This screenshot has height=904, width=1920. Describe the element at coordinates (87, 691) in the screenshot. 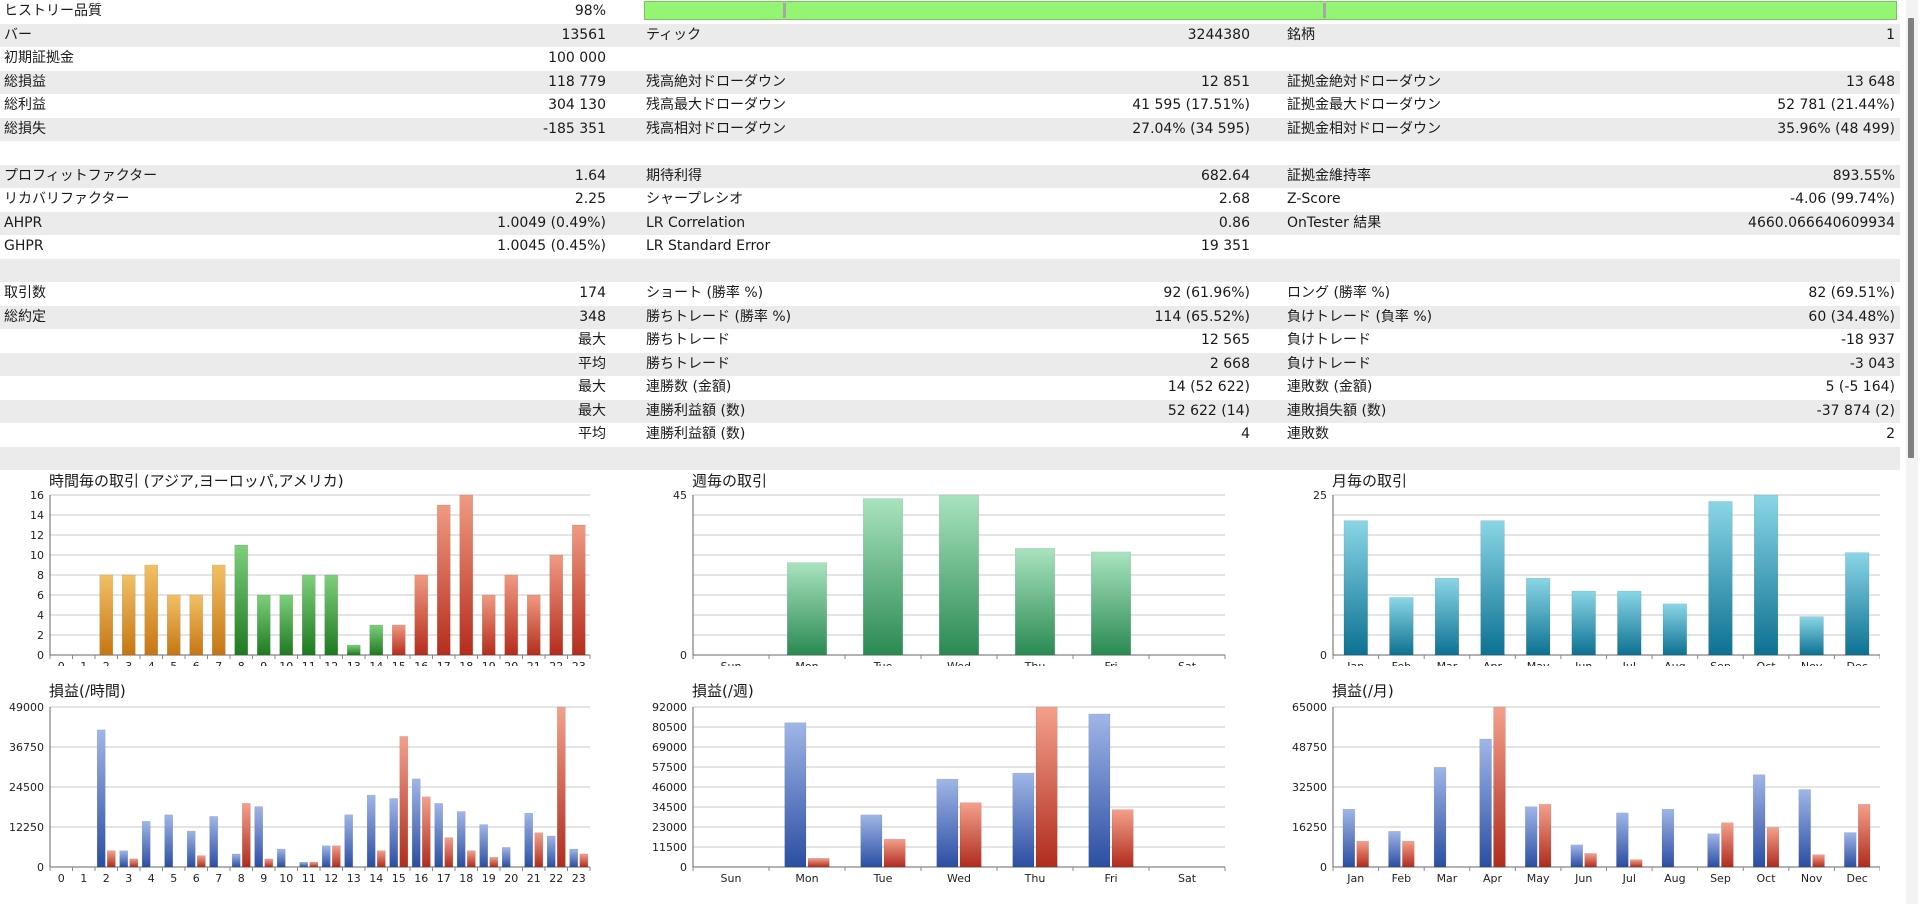

I see `chart-title: 損益(/時間)` at that location.